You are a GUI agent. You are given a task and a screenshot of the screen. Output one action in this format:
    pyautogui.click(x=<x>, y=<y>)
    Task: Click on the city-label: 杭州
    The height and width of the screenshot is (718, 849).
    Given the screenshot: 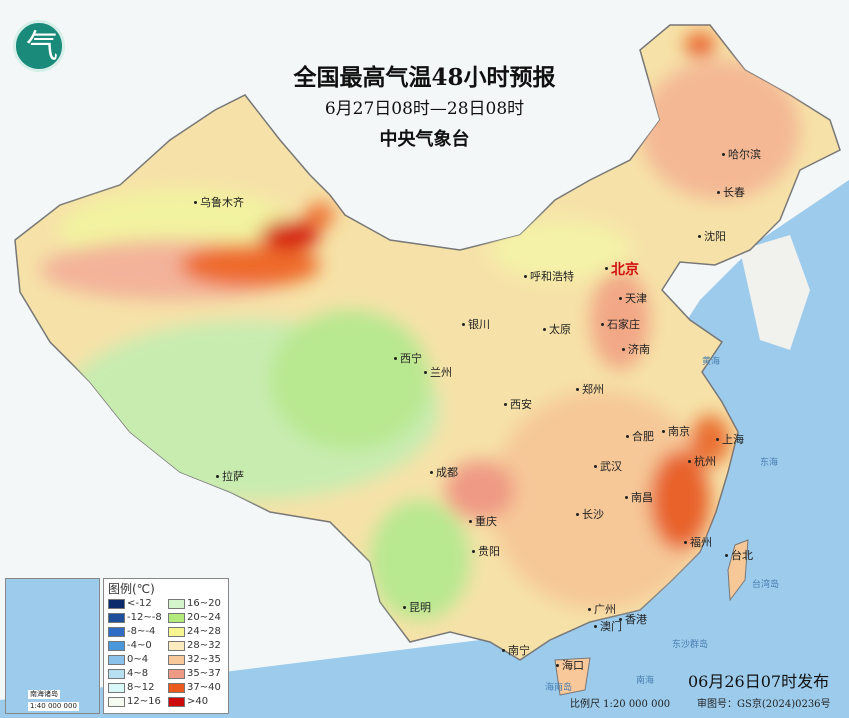 What is the action you would take?
    pyautogui.click(x=702, y=461)
    